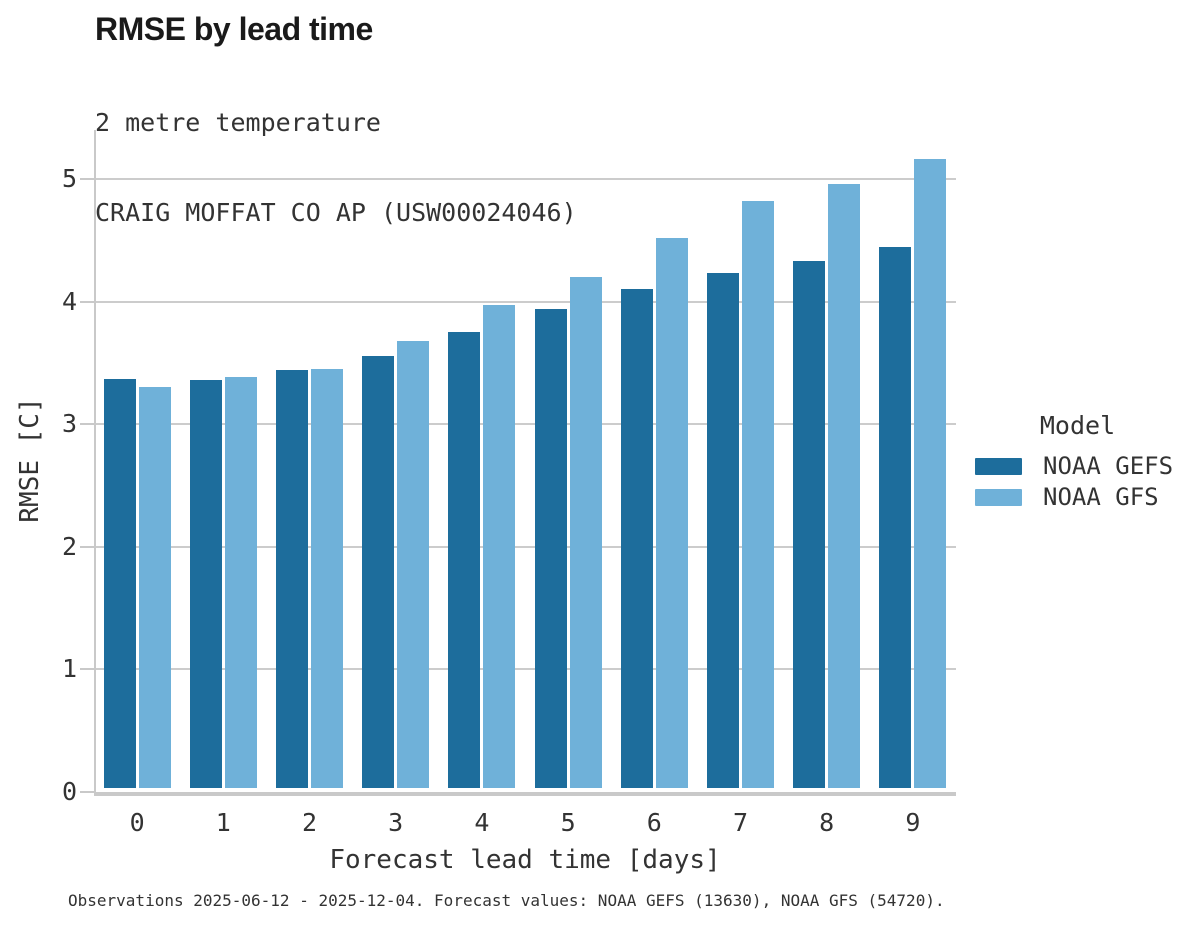 This screenshot has height=928, width=1195. What do you see at coordinates (95, 463) in the screenshot?
I see `y-axis-line` at bounding box center [95, 463].